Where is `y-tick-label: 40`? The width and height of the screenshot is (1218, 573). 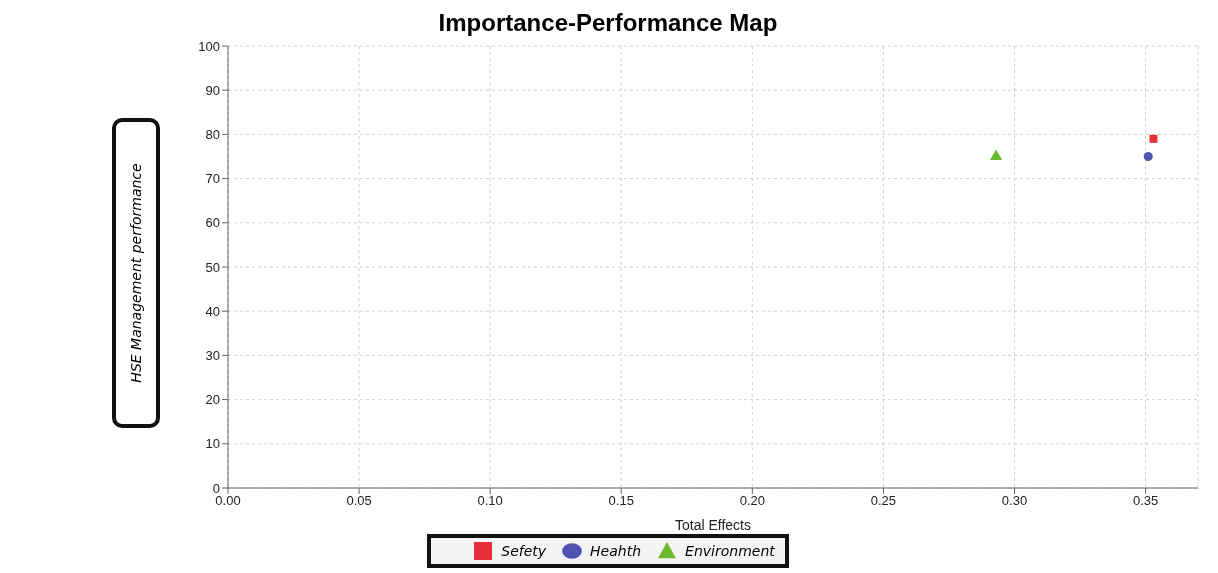 y-tick-label: 40 is located at coordinates (212, 311).